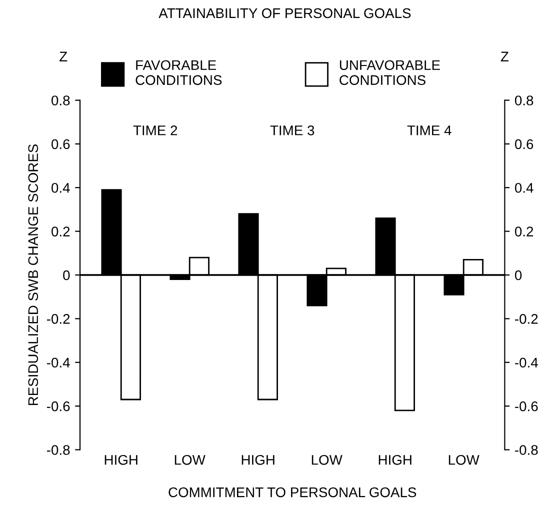  What do you see at coordinates (33, 275) in the screenshot?
I see `y-axis-title: RESIDUALIZED SWB CHANGE SCORES` at bounding box center [33, 275].